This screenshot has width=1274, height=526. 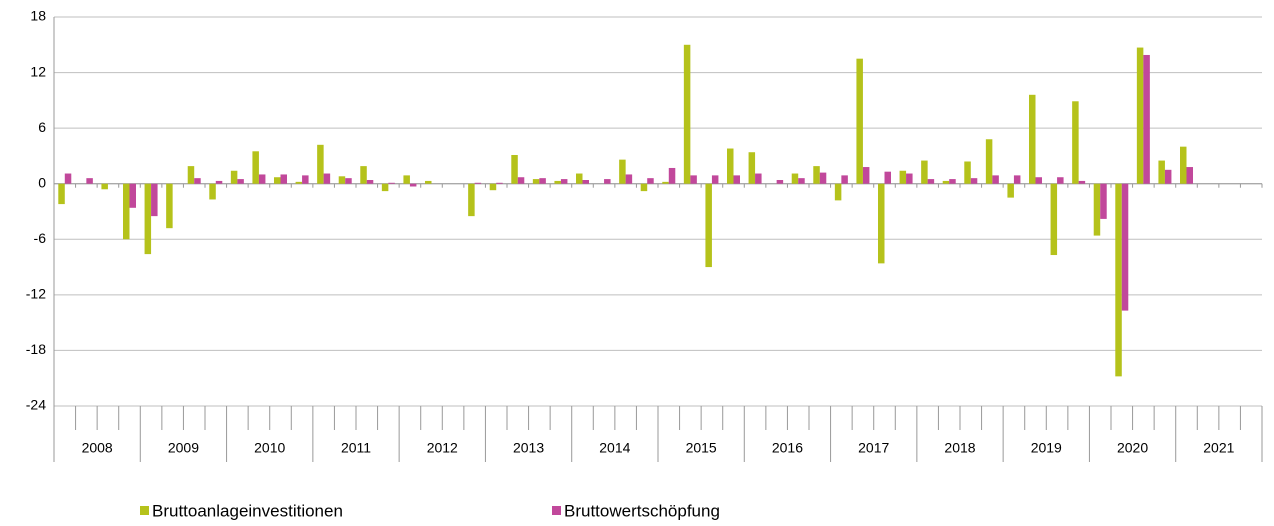 What do you see at coordinates (97, 448) in the screenshot?
I see `x-tick-label: 2008` at bounding box center [97, 448].